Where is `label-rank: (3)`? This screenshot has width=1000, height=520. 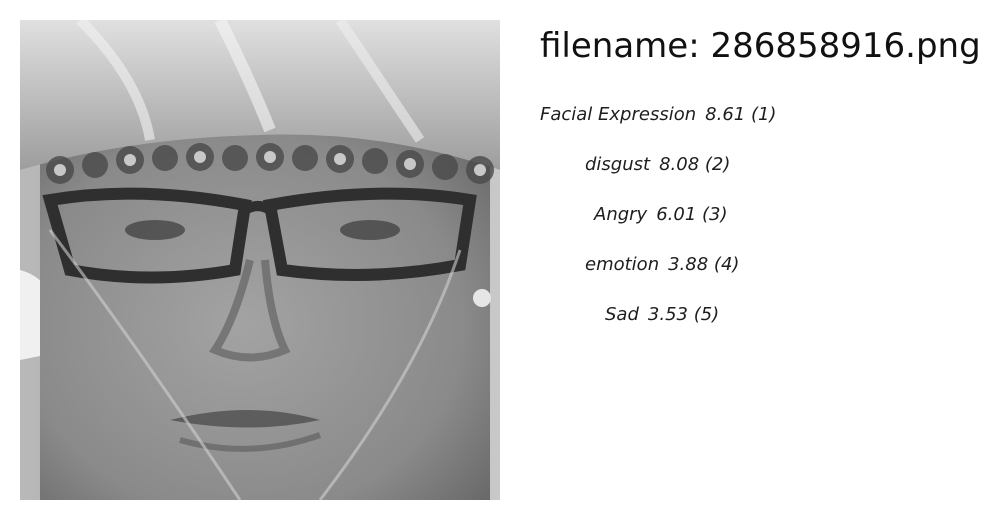 label-rank: (3) is located at coordinates (715, 214).